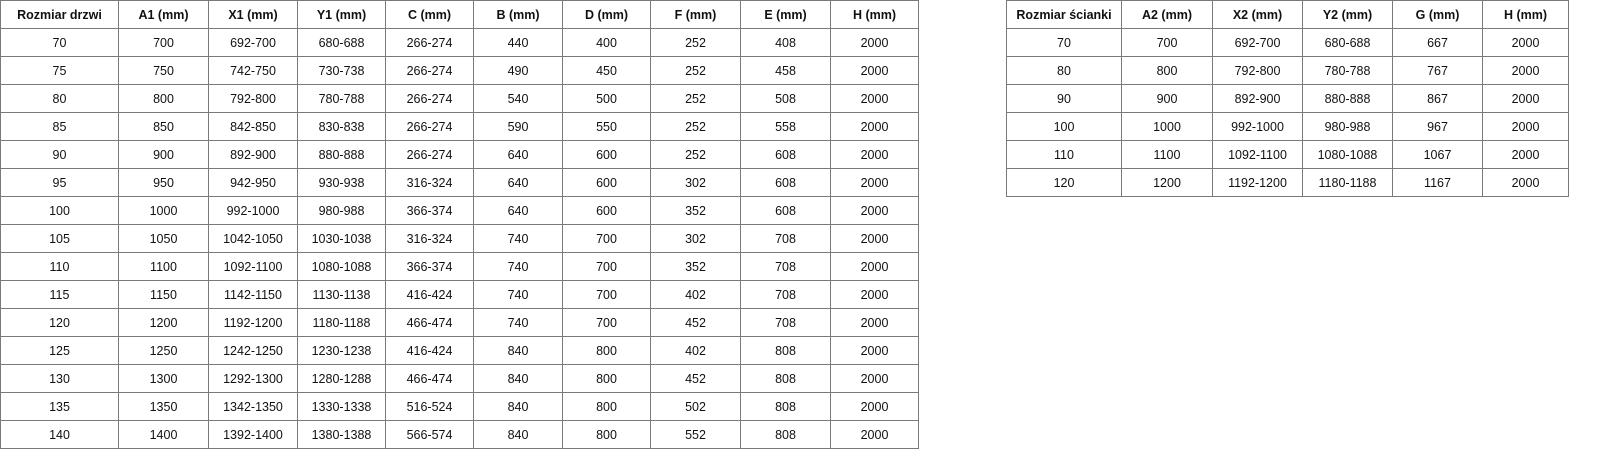 This screenshot has width=1600, height=459. I want to click on table-cell: 408, so click(785, 42).